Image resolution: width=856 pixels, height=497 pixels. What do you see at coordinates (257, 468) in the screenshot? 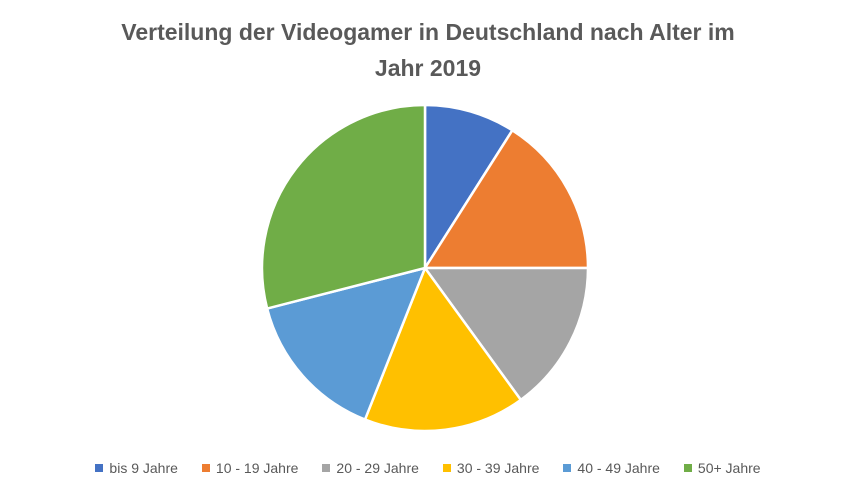
I see `legend-label: 10 - 19 Jahre` at bounding box center [257, 468].